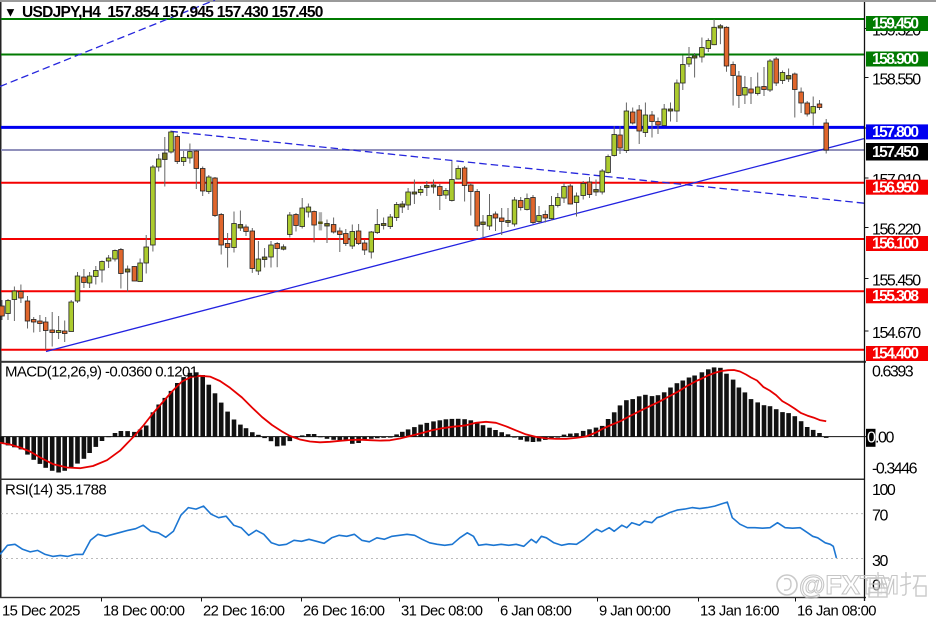 This screenshot has height=624, width=936. What do you see at coordinates (836, 612) in the screenshot?
I see `svg-text: 16 Jan 08:00` at bounding box center [836, 612].